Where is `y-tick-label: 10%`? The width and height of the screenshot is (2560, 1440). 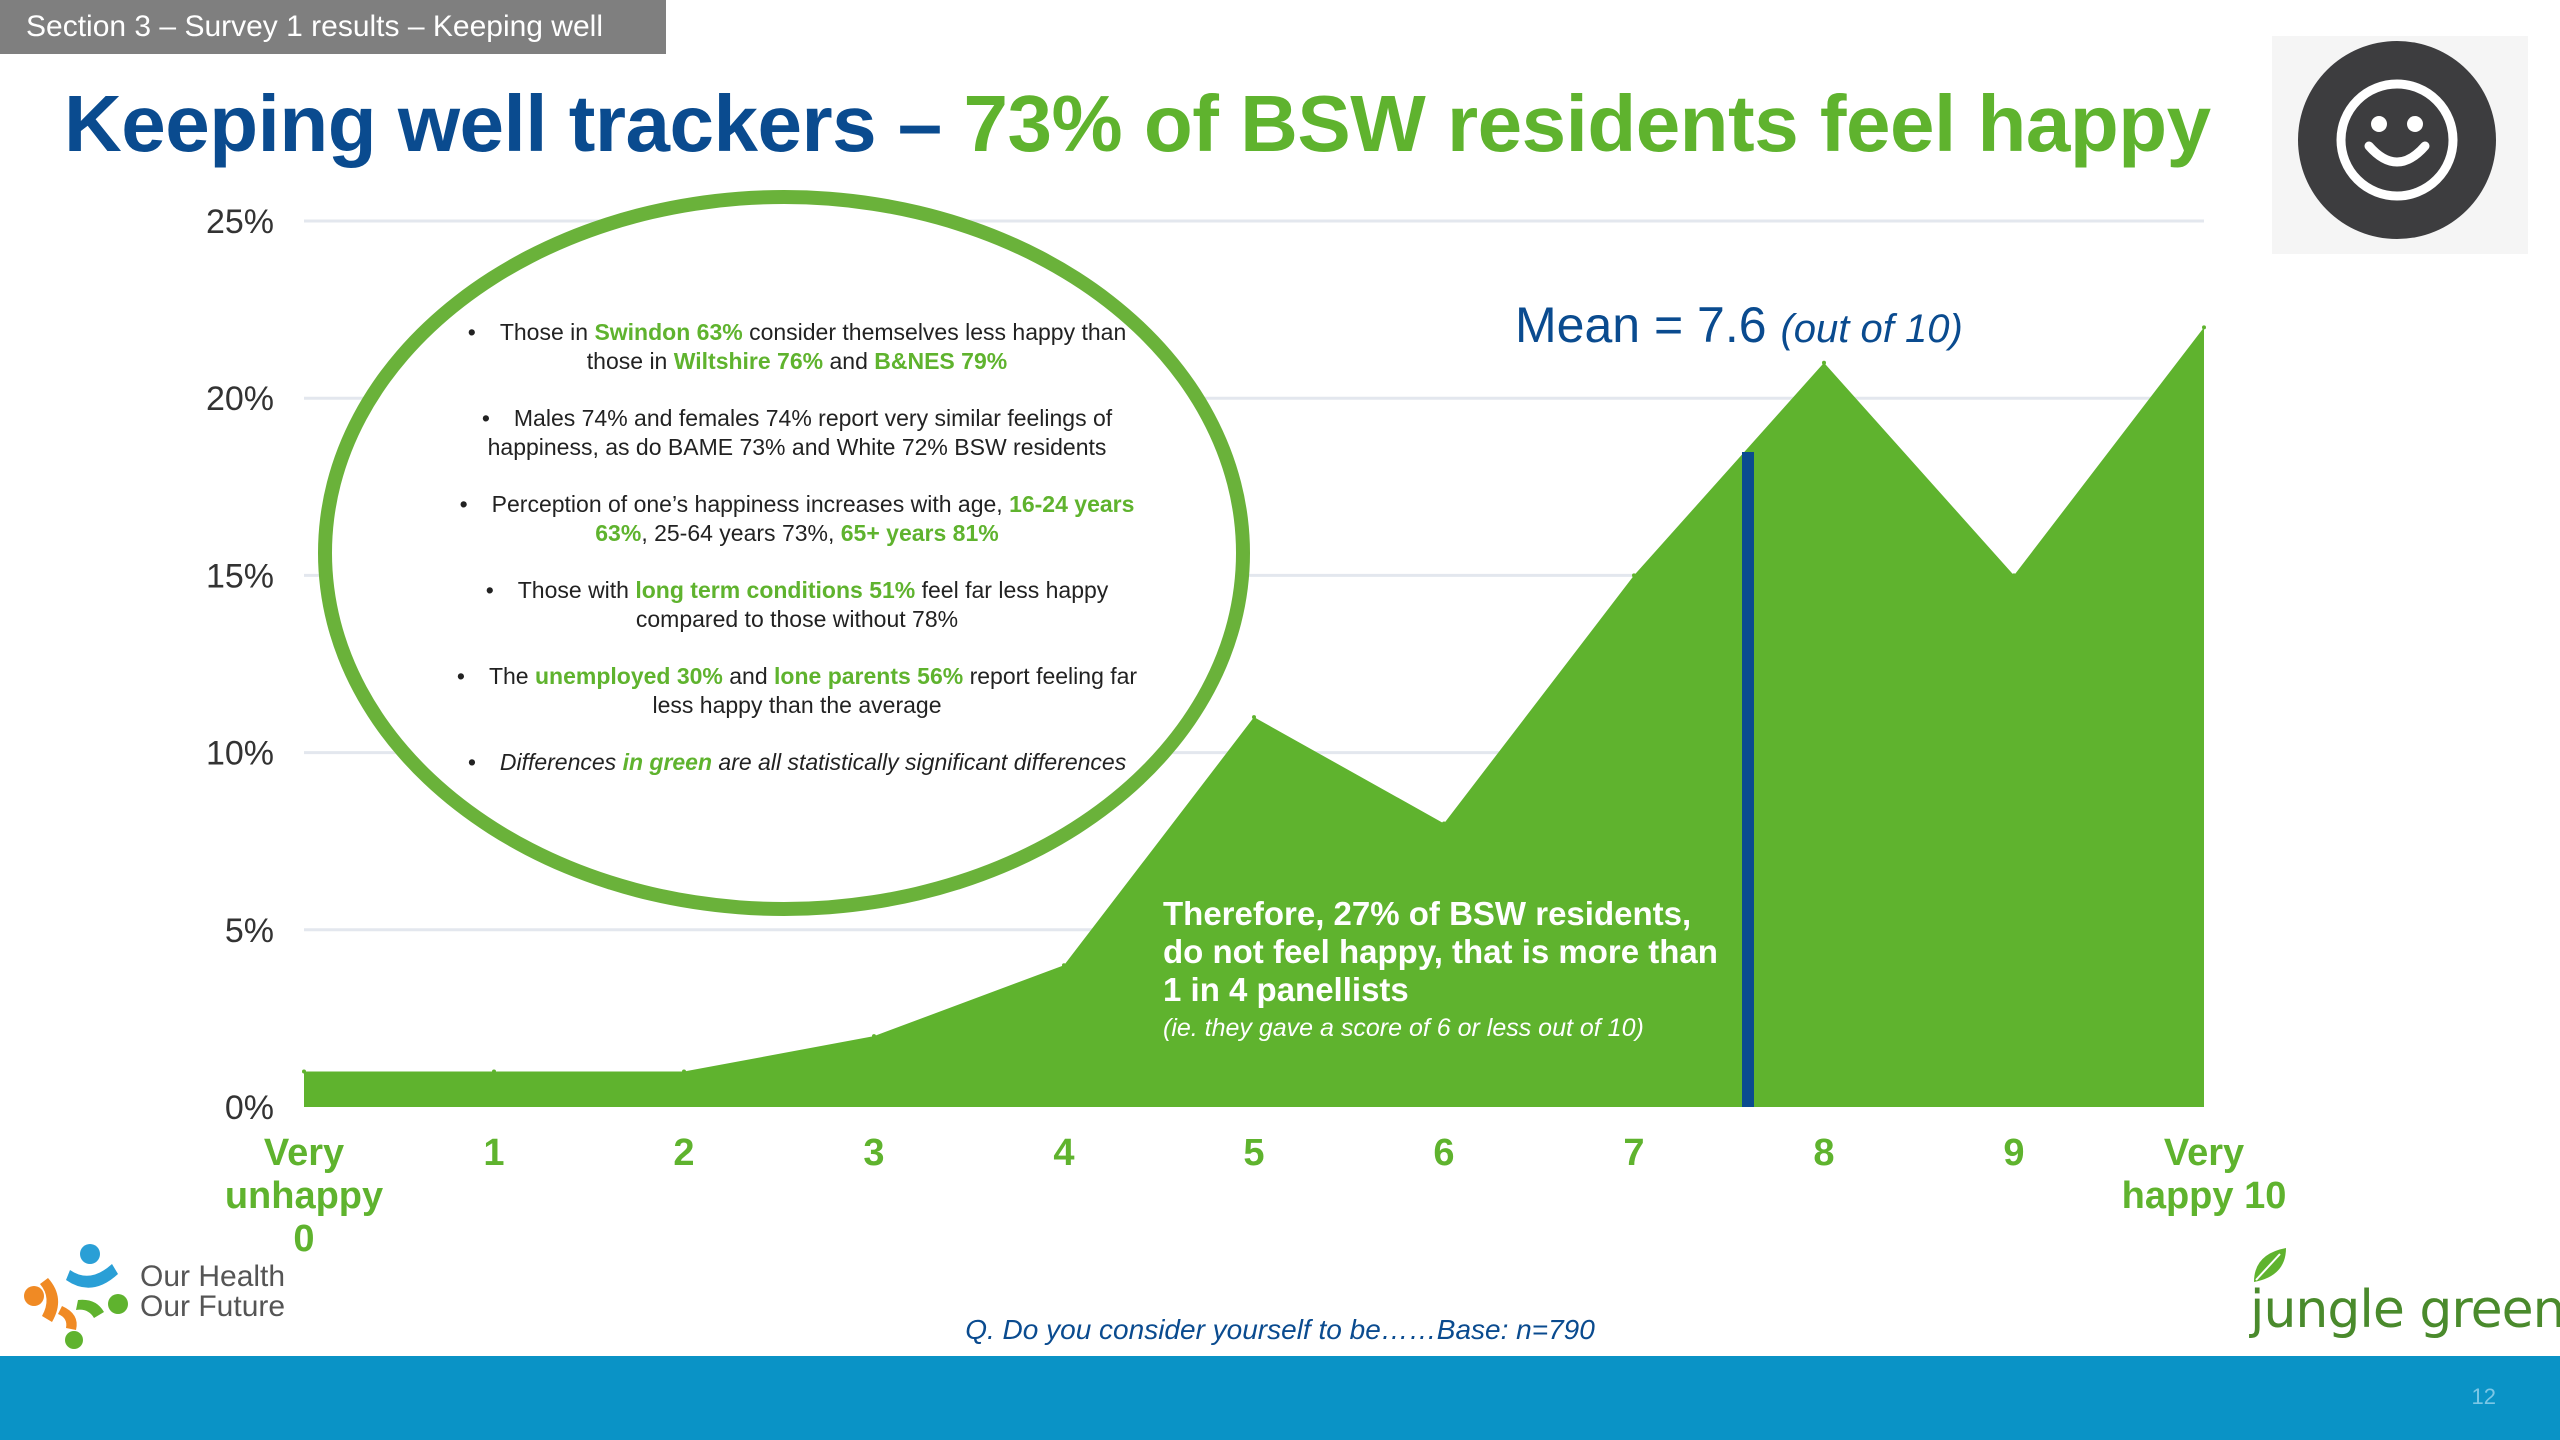
y-tick-label: 10% is located at coordinates (240, 754).